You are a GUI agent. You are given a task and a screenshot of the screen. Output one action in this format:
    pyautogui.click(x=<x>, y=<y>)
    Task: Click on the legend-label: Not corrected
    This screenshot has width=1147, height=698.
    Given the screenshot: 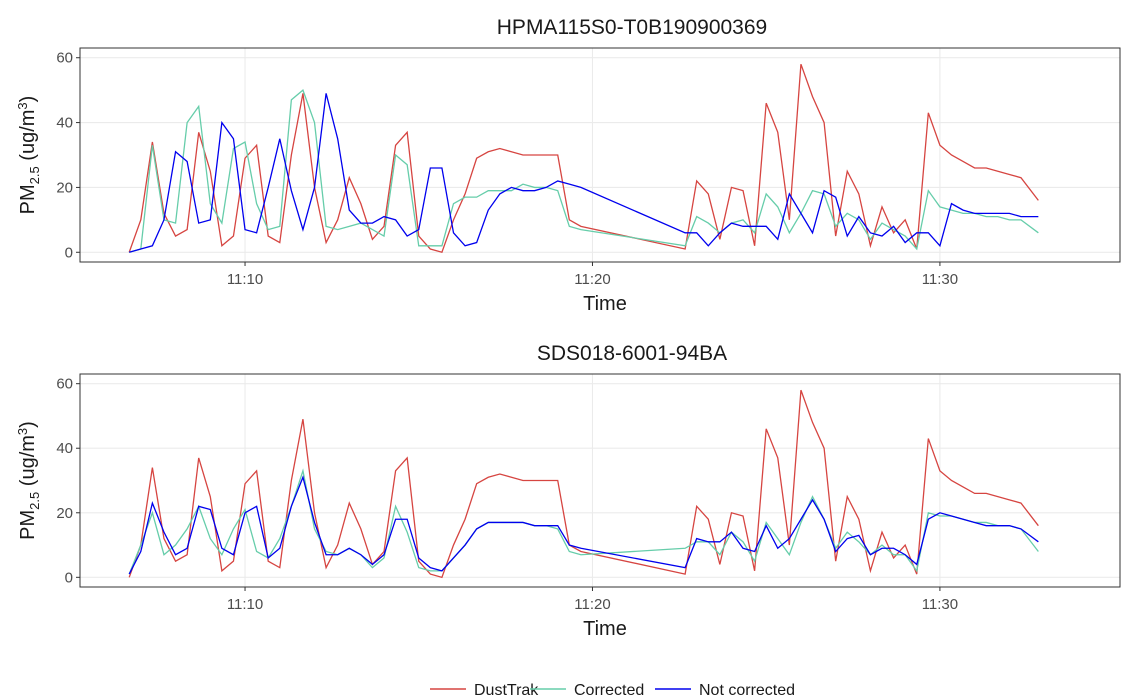 What is the action you would take?
    pyautogui.click(x=747, y=690)
    